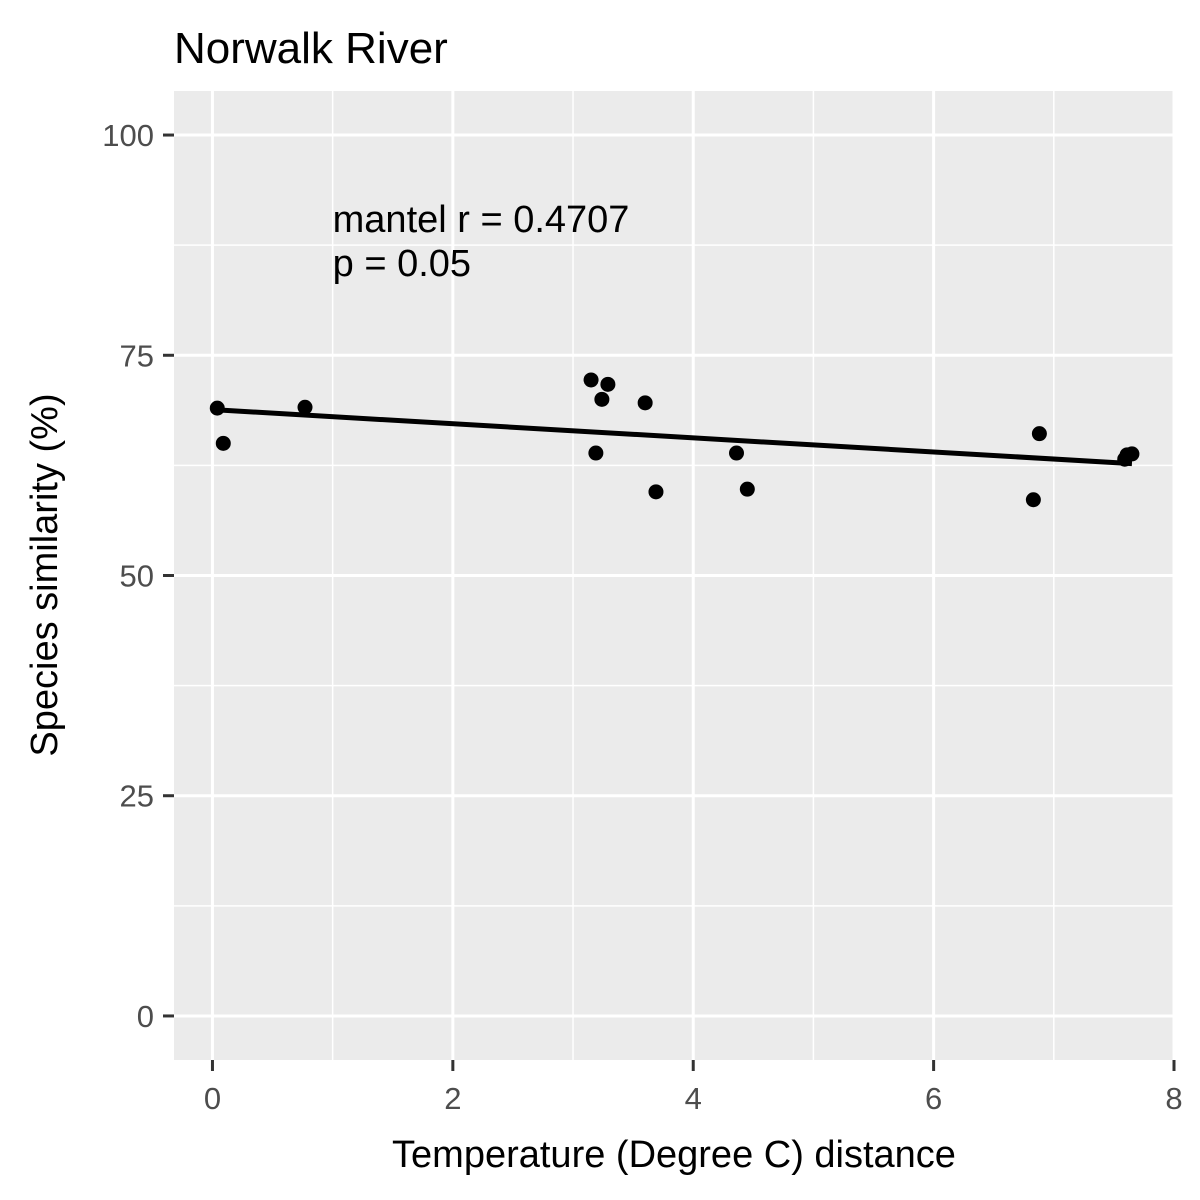 This screenshot has width=1200, height=1200. I want to click on x-tick-label: 6, so click(933, 1098).